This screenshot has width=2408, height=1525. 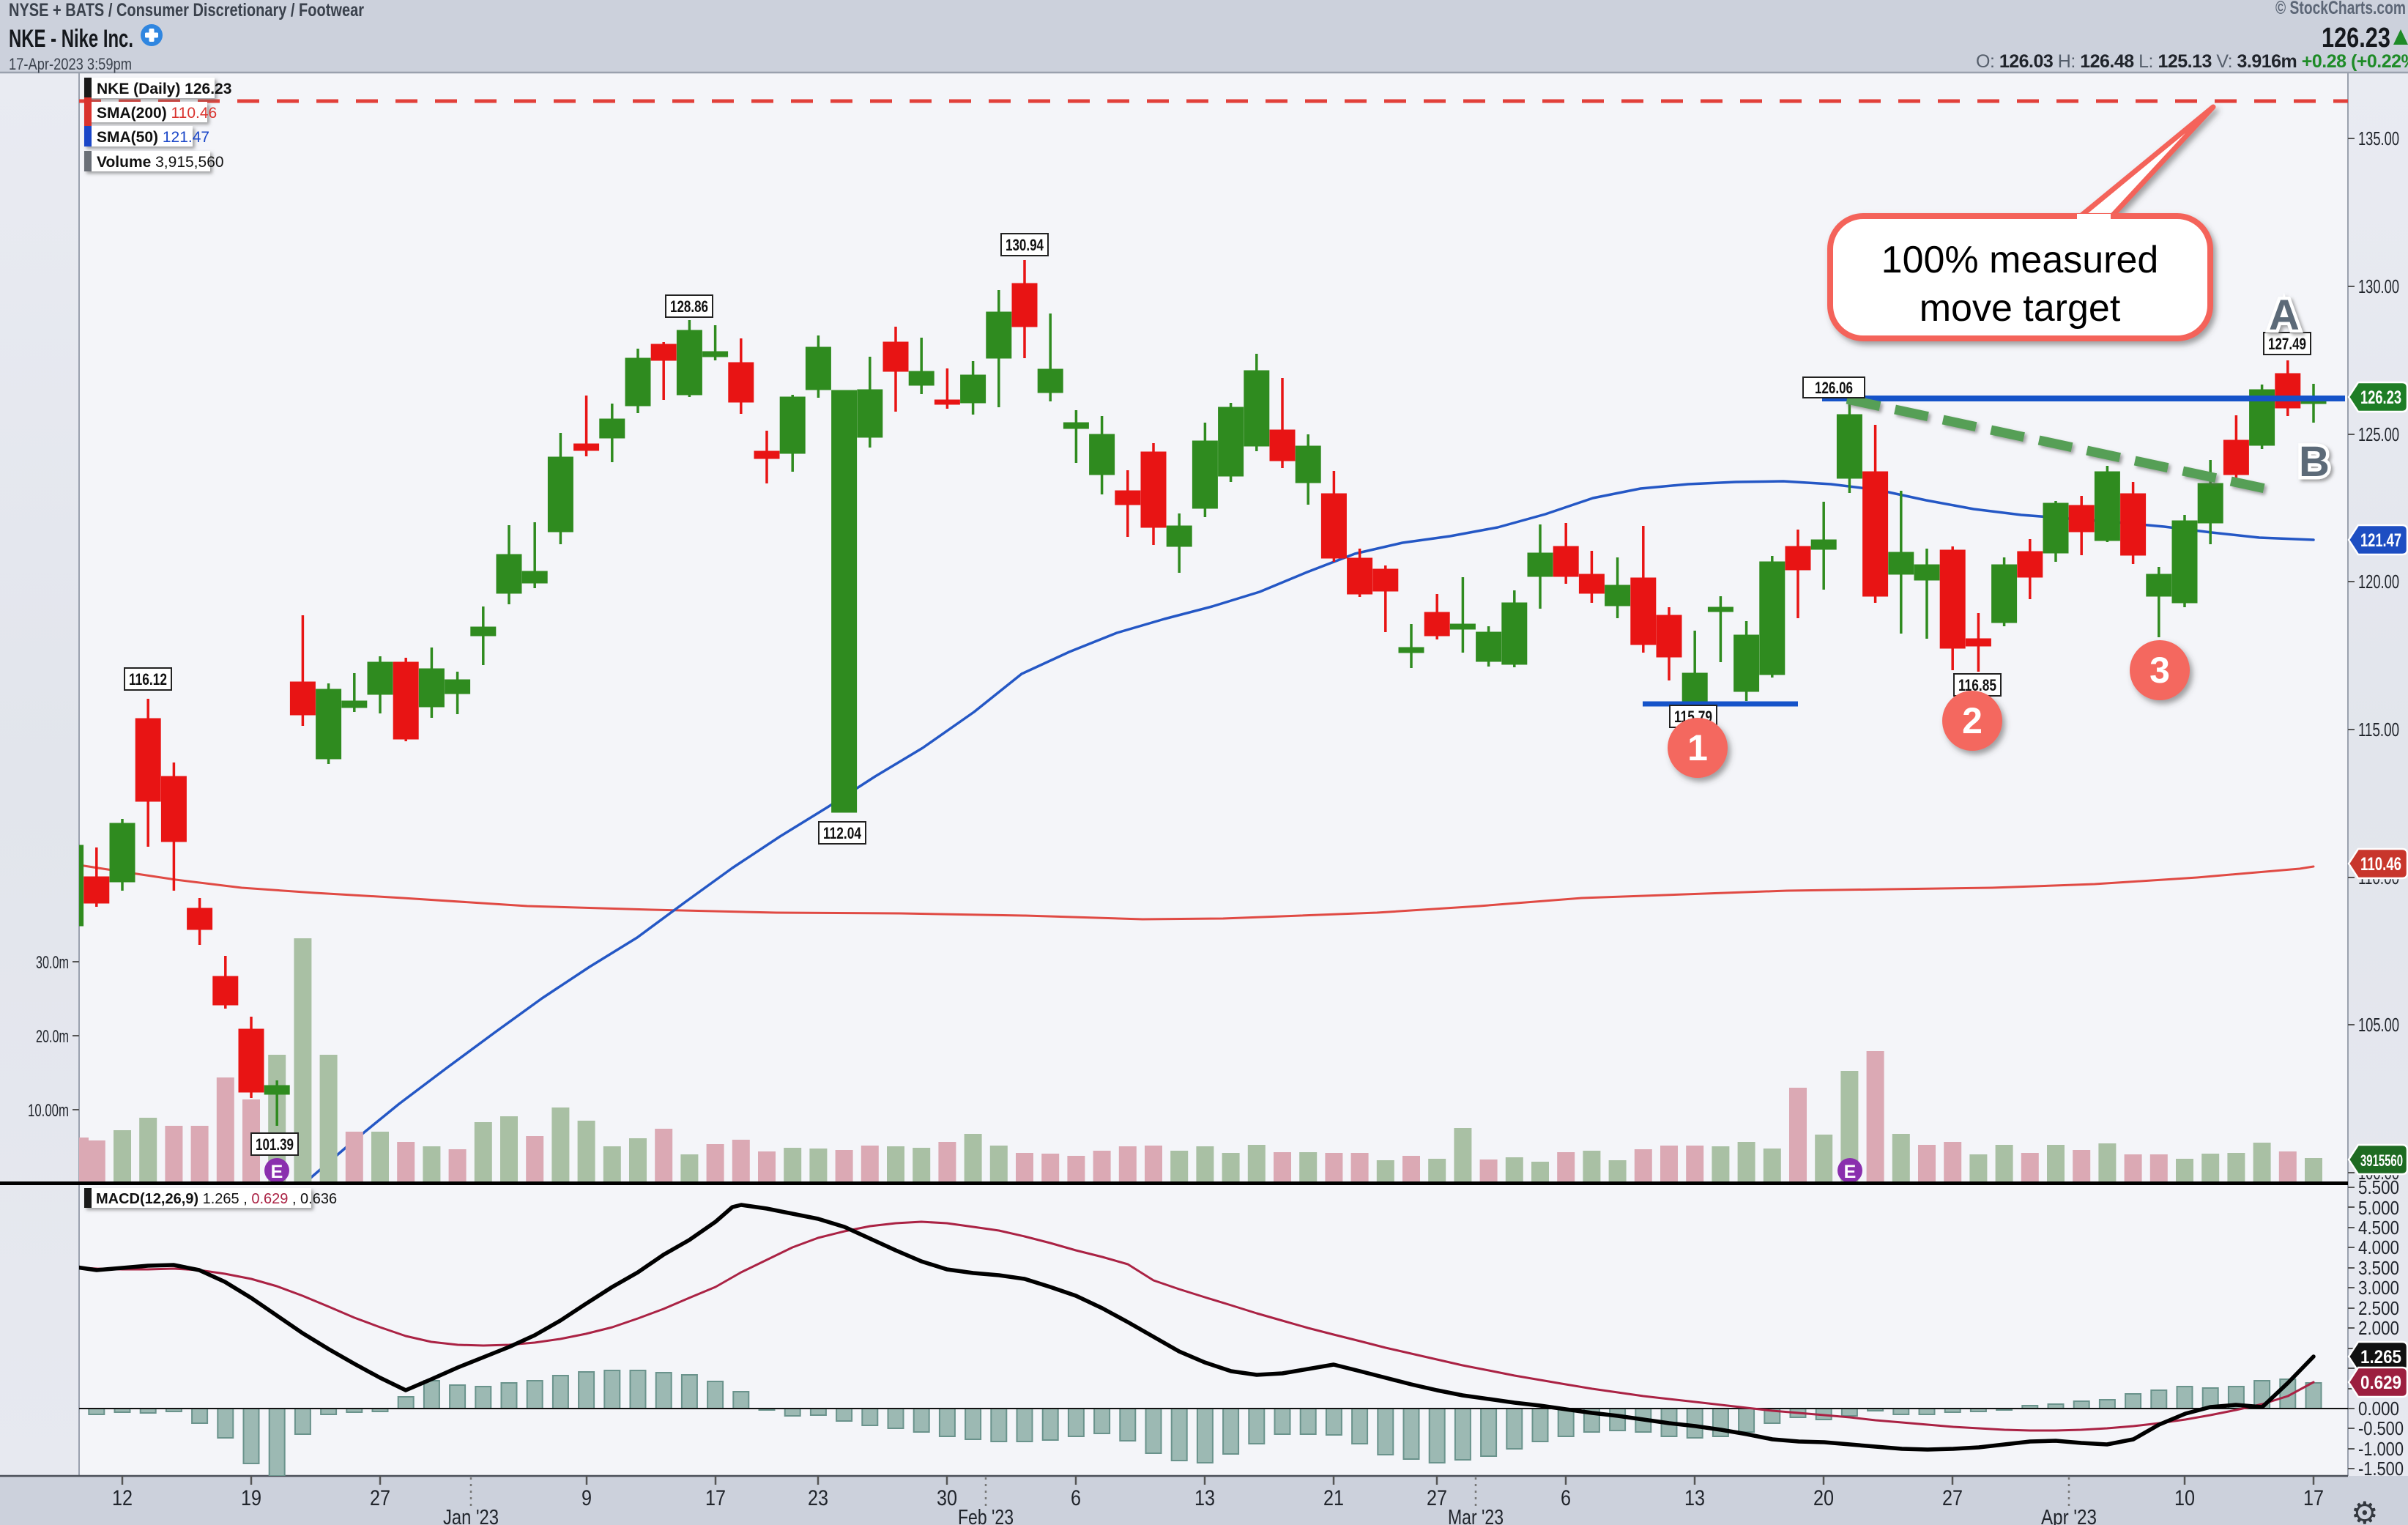 I want to click on svg-text: Feb '23, so click(x=986, y=1515).